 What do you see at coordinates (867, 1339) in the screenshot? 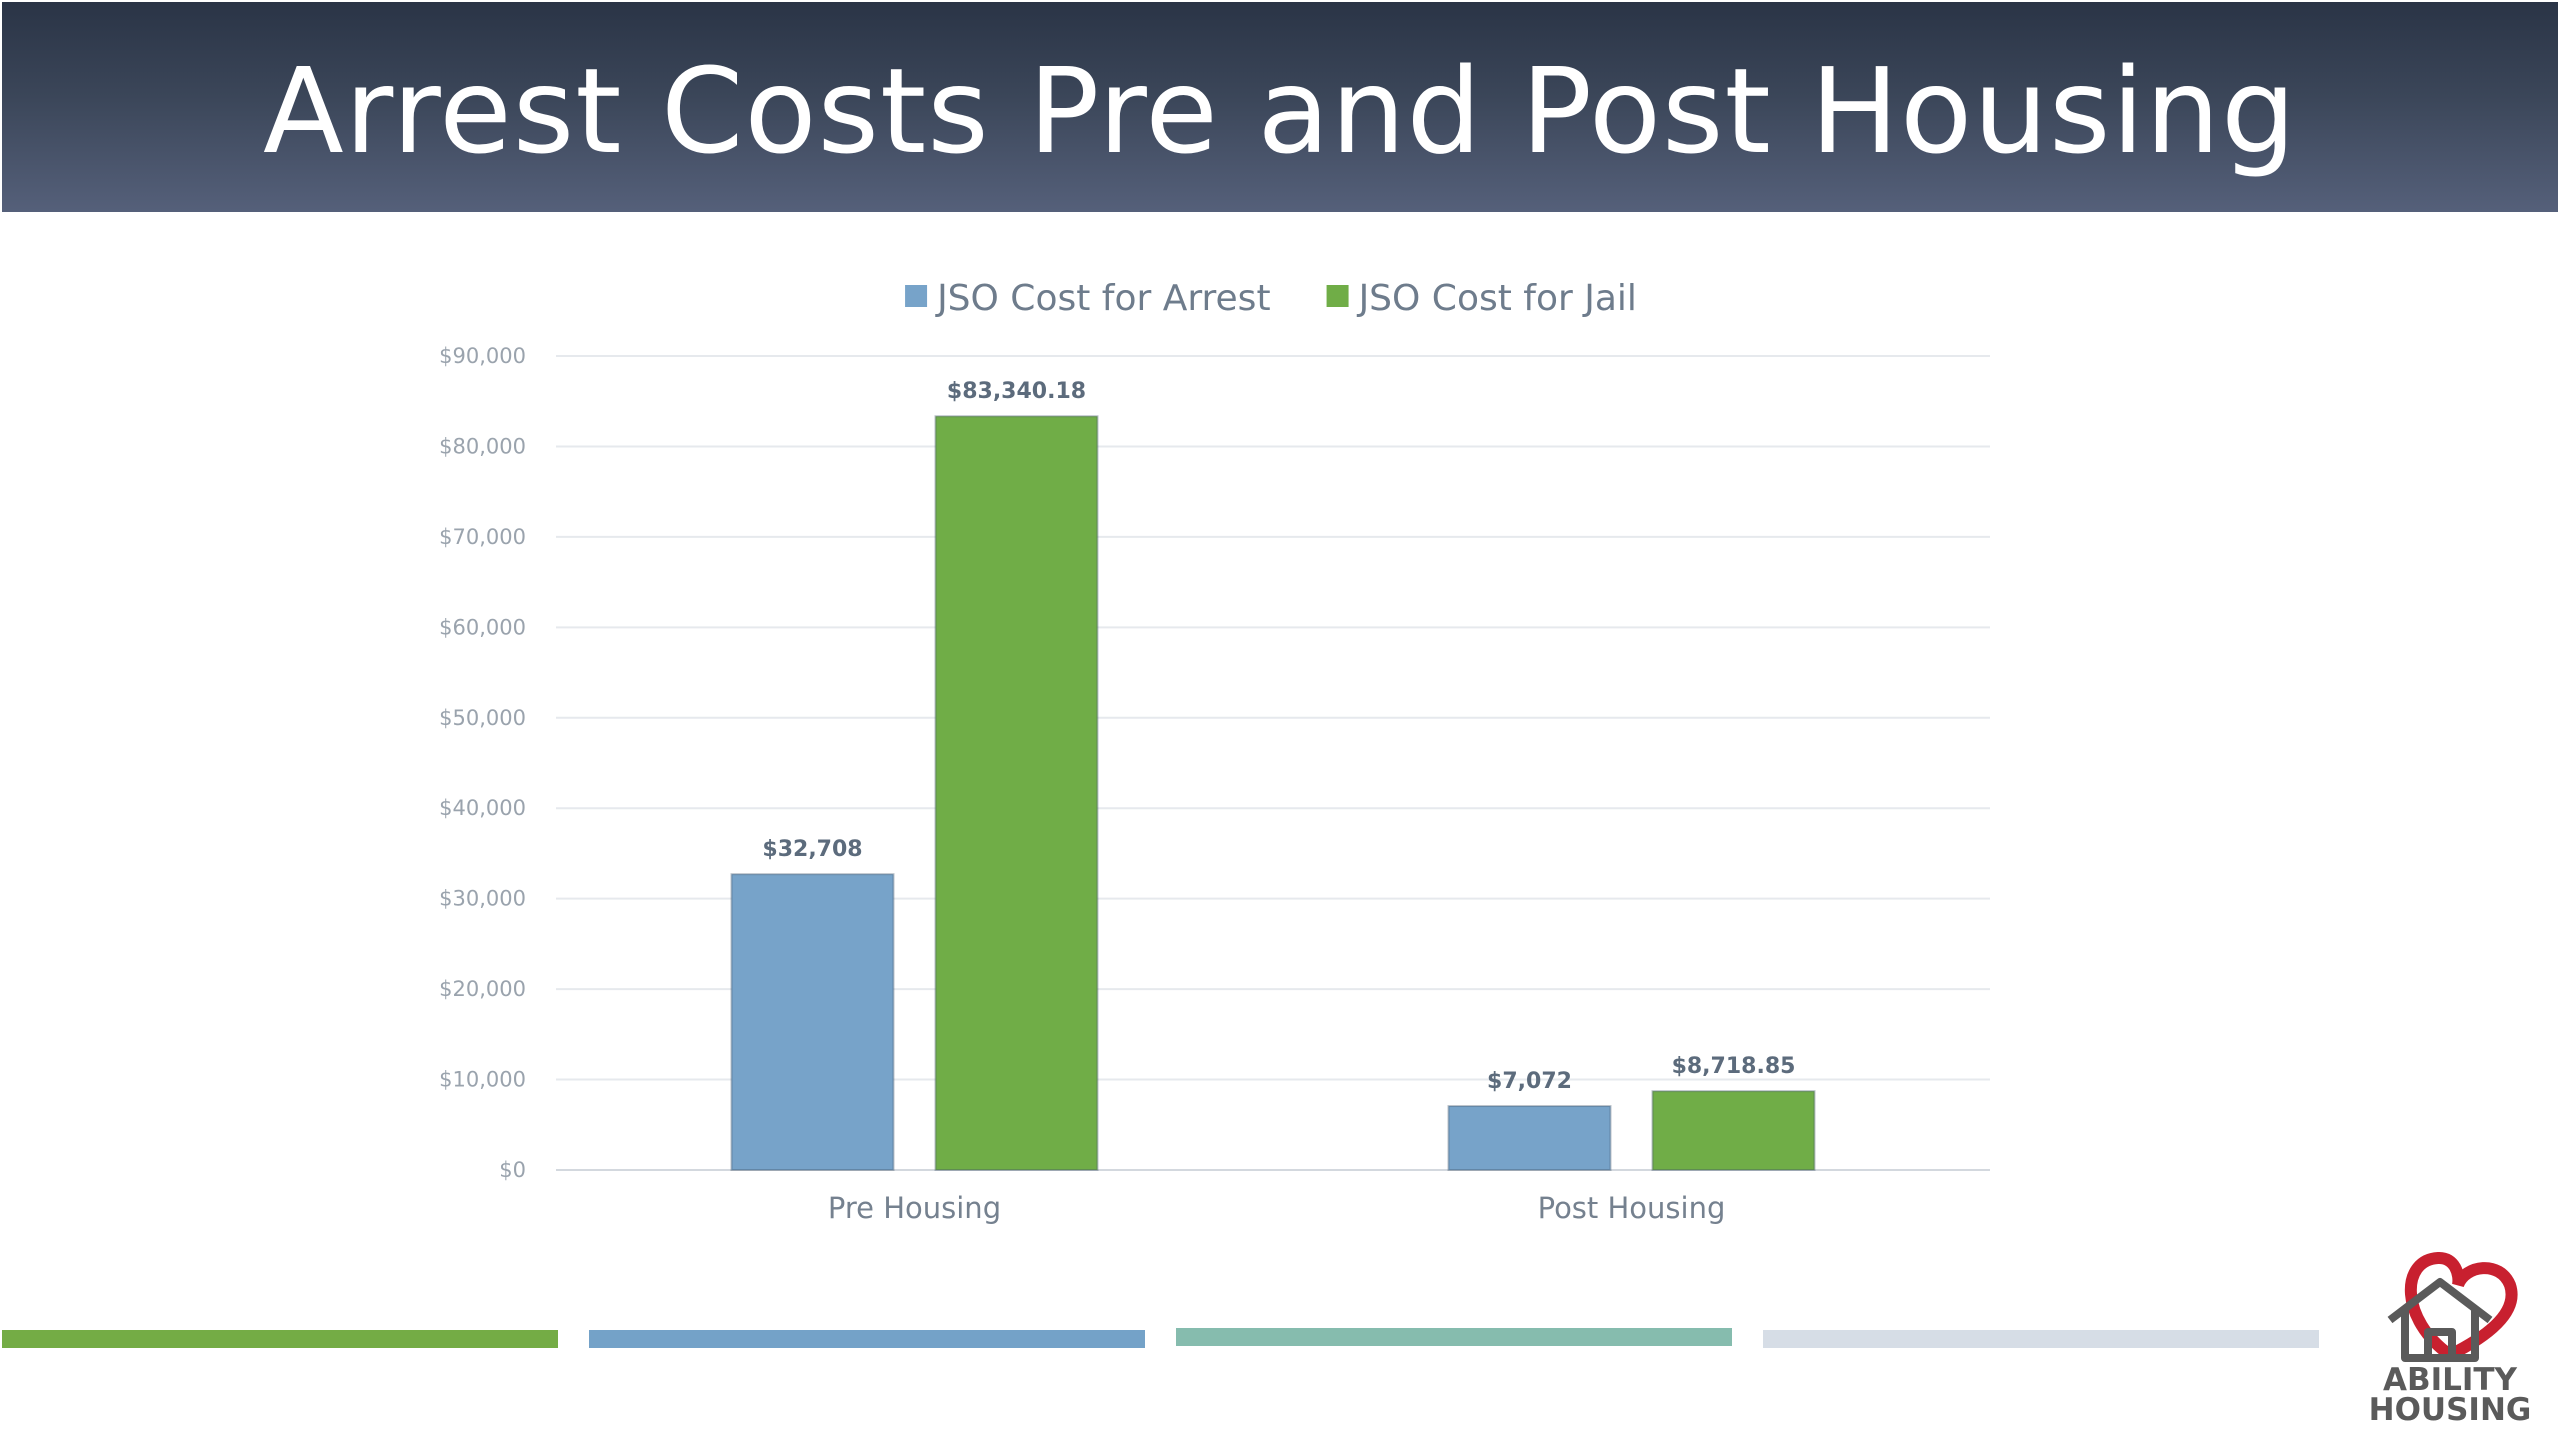
I see `accent-bar-blue` at bounding box center [867, 1339].